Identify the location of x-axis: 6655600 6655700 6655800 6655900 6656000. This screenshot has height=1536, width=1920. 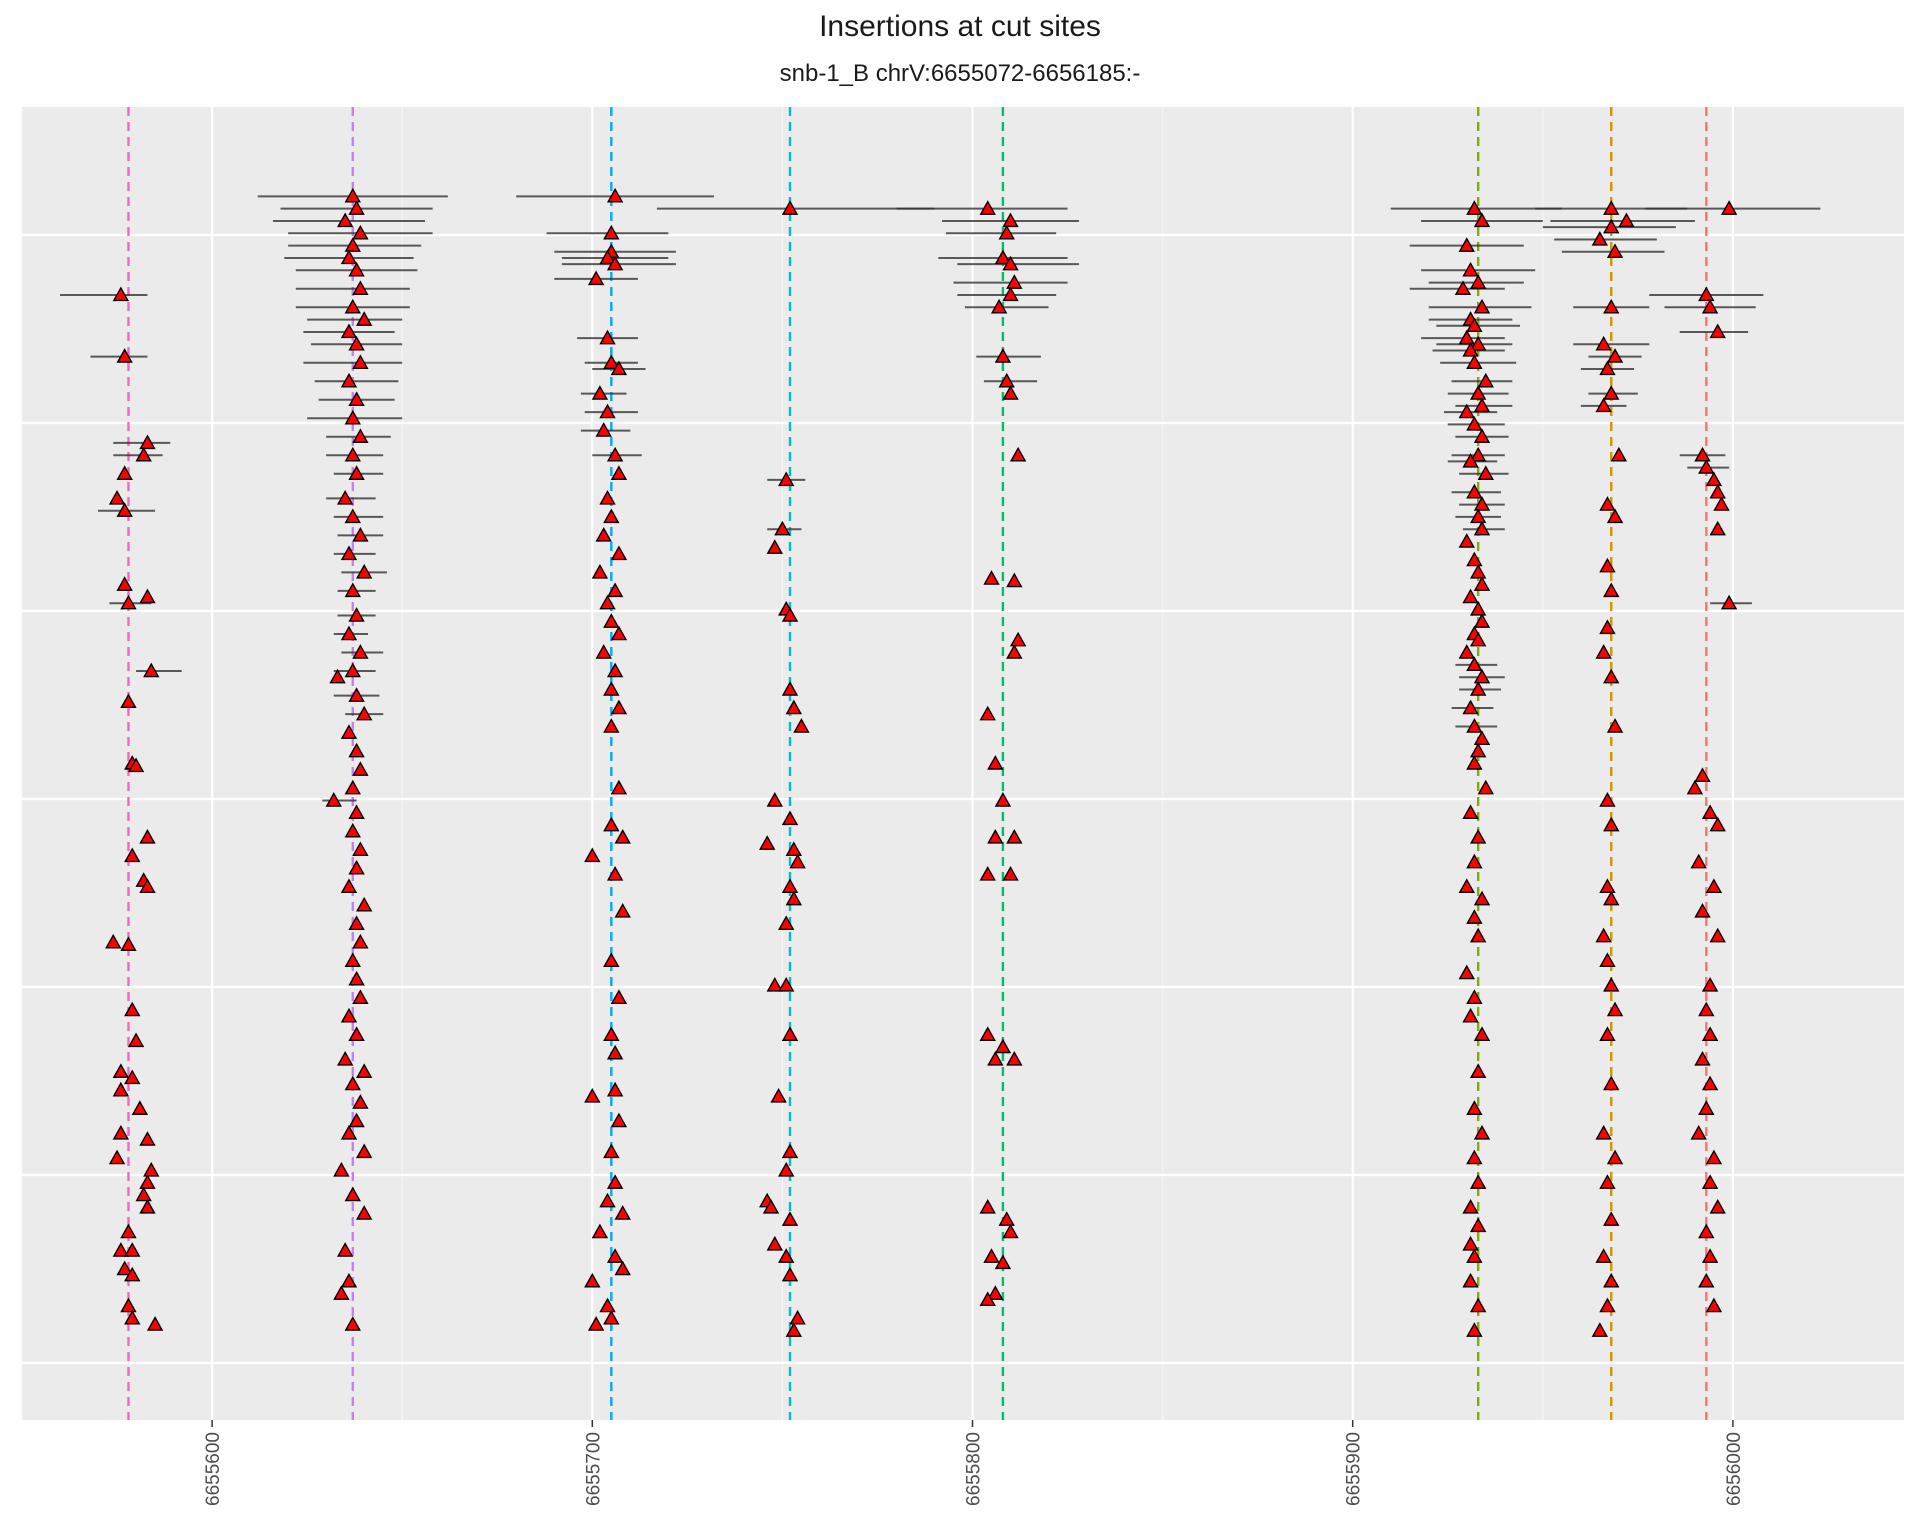
(974, 1463).